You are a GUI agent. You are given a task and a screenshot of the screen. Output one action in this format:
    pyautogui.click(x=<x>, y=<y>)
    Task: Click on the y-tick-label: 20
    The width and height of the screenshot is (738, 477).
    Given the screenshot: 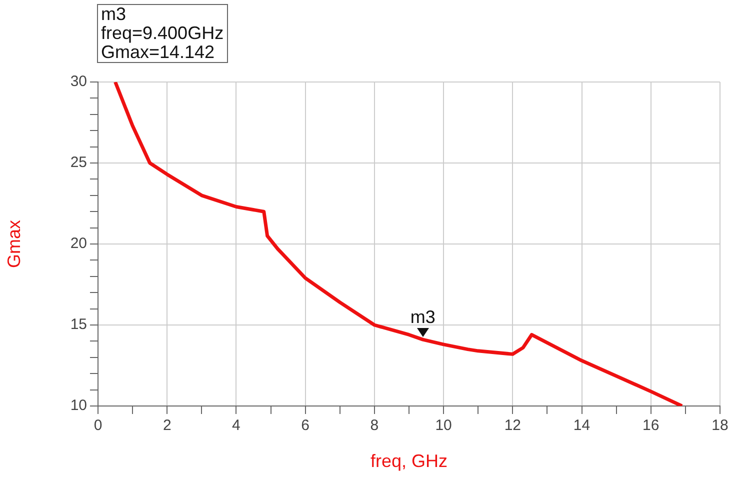 What is the action you would take?
    pyautogui.click(x=78, y=243)
    